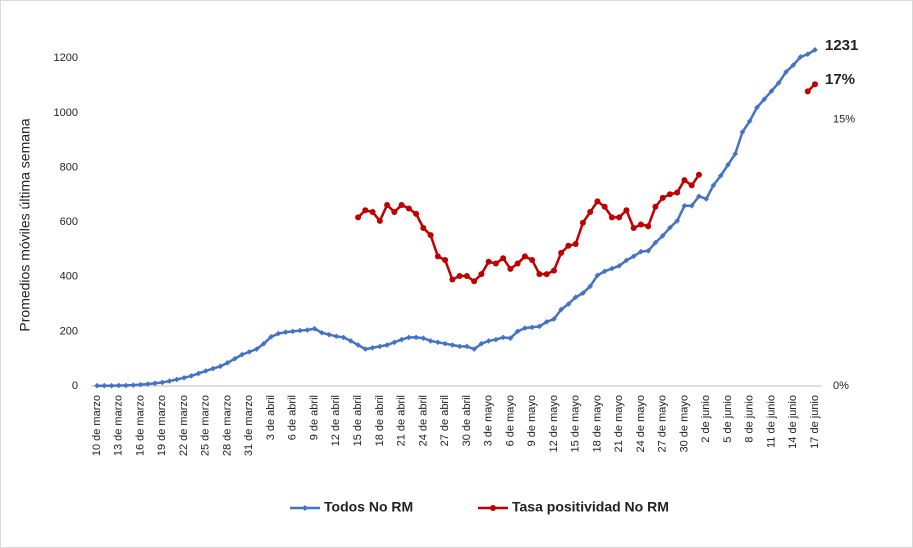  What do you see at coordinates (184, 425) in the screenshot?
I see `x-tick-label: 22 de marzo` at bounding box center [184, 425].